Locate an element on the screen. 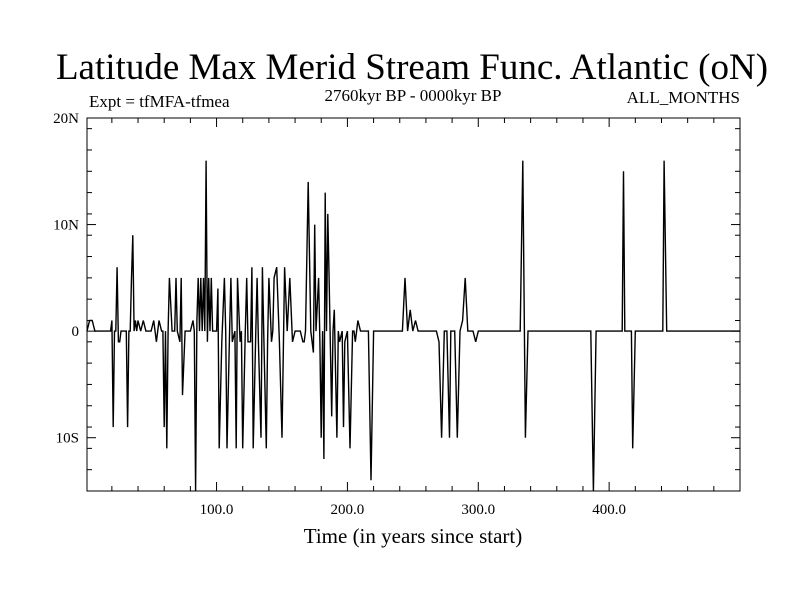 The height and width of the screenshot is (600, 800). subtitle-left: Expt = tfMFA-tfmea is located at coordinates (159, 101).